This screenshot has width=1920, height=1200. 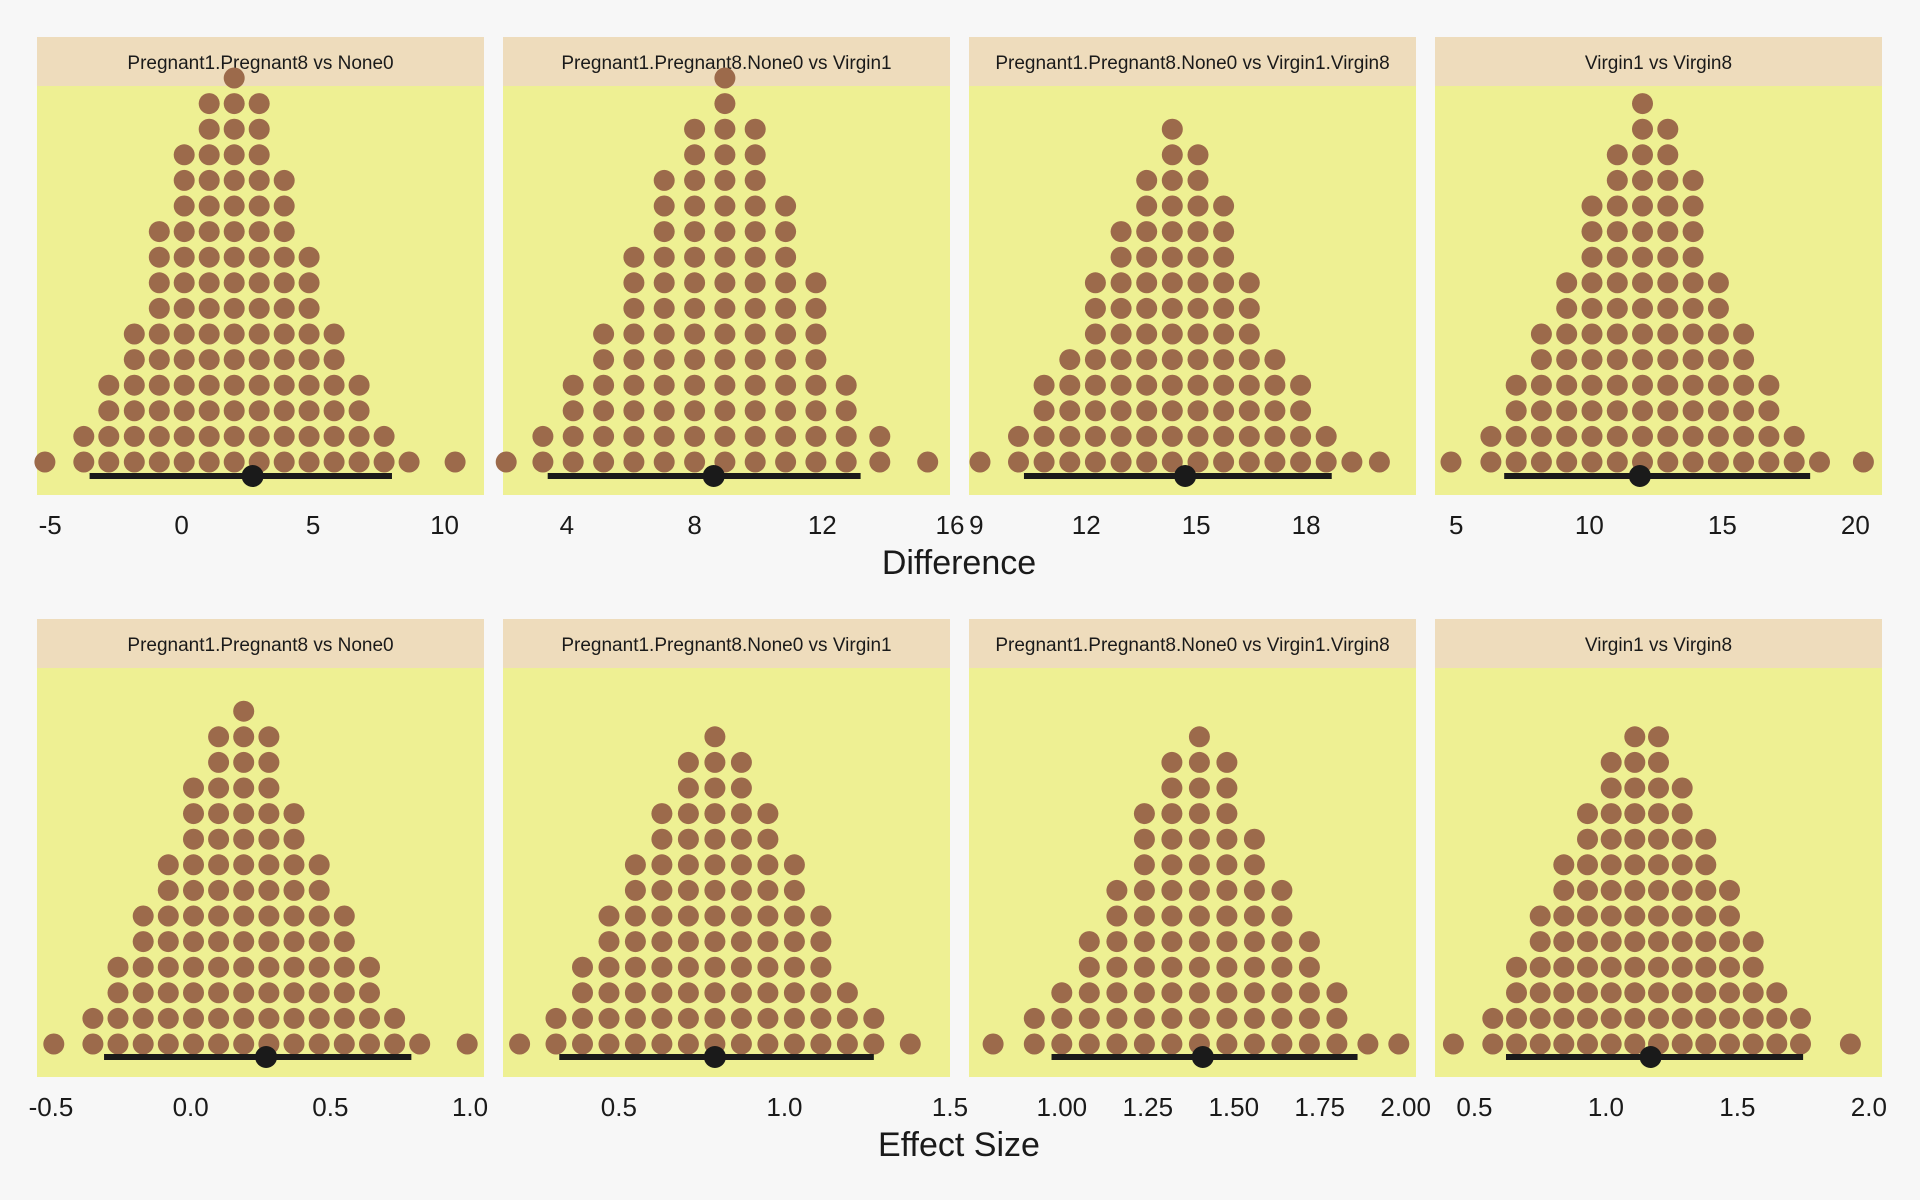 What do you see at coordinates (950, 1107) in the screenshot?
I see `x-tick-label: 1.5` at bounding box center [950, 1107].